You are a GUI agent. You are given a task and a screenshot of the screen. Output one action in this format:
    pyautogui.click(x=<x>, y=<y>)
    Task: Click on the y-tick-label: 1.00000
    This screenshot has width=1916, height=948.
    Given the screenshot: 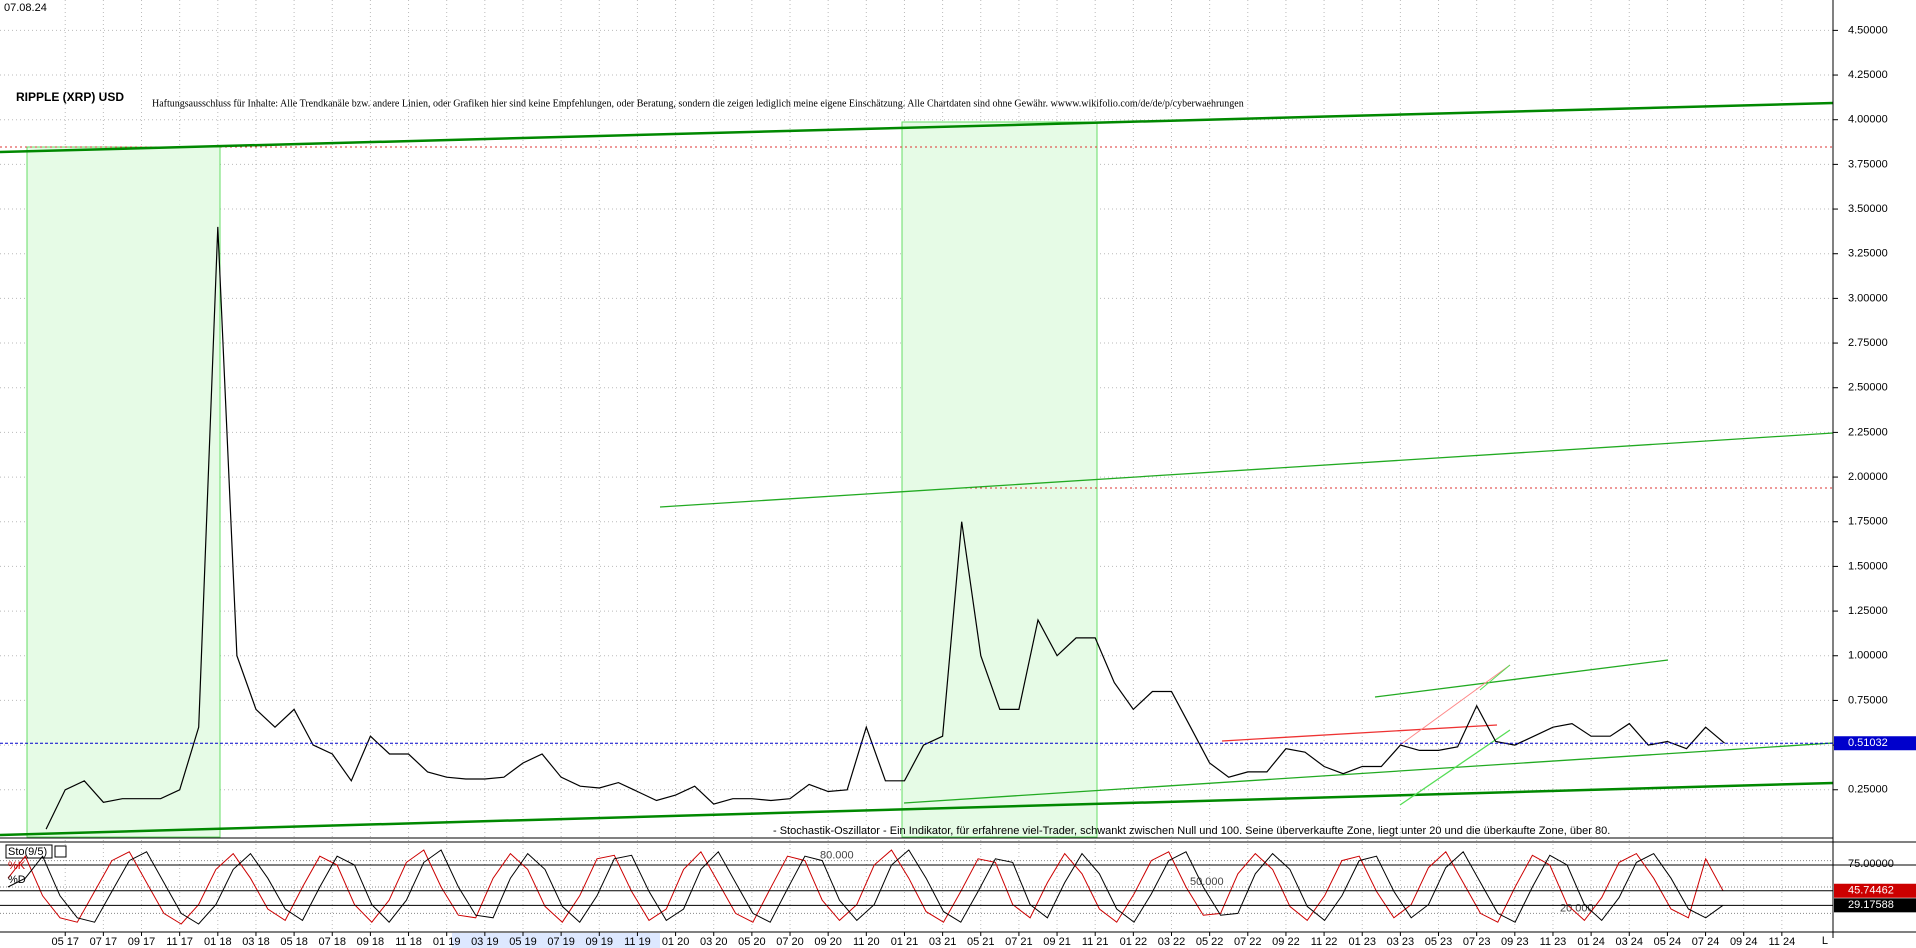 What is the action you would take?
    pyautogui.click(x=1868, y=656)
    